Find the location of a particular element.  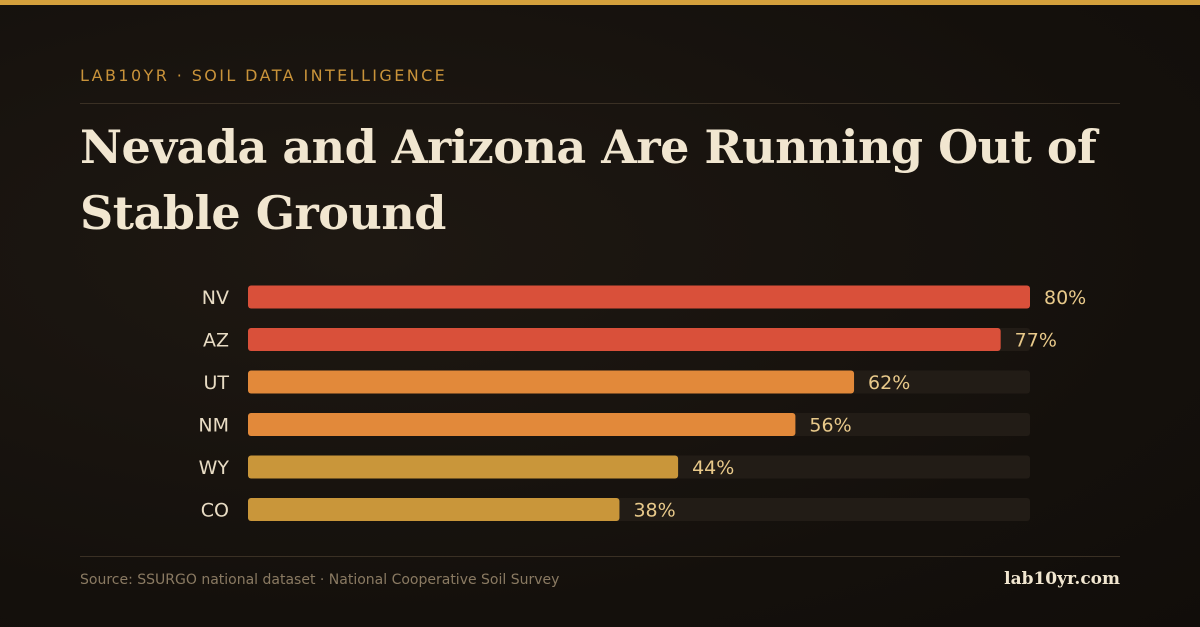

category-label-nm: NM is located at coordinates (213, 426).